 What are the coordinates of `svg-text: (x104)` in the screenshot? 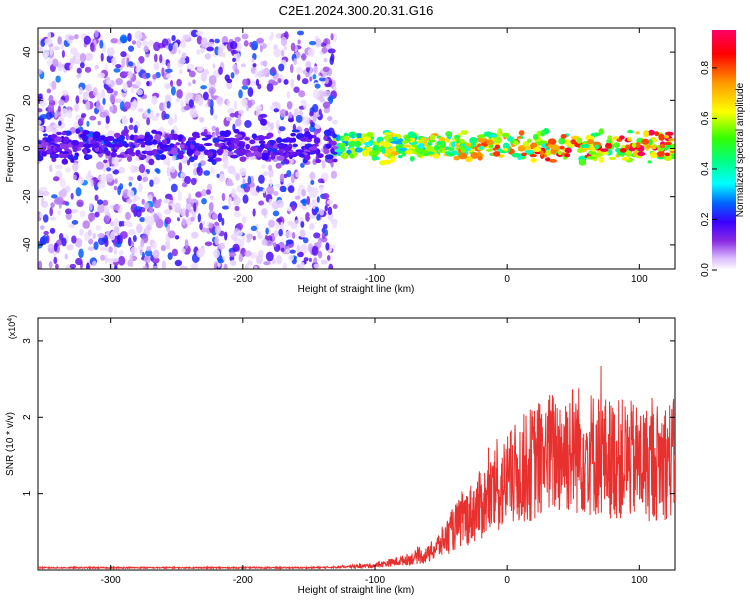 It's located at (12, 327).